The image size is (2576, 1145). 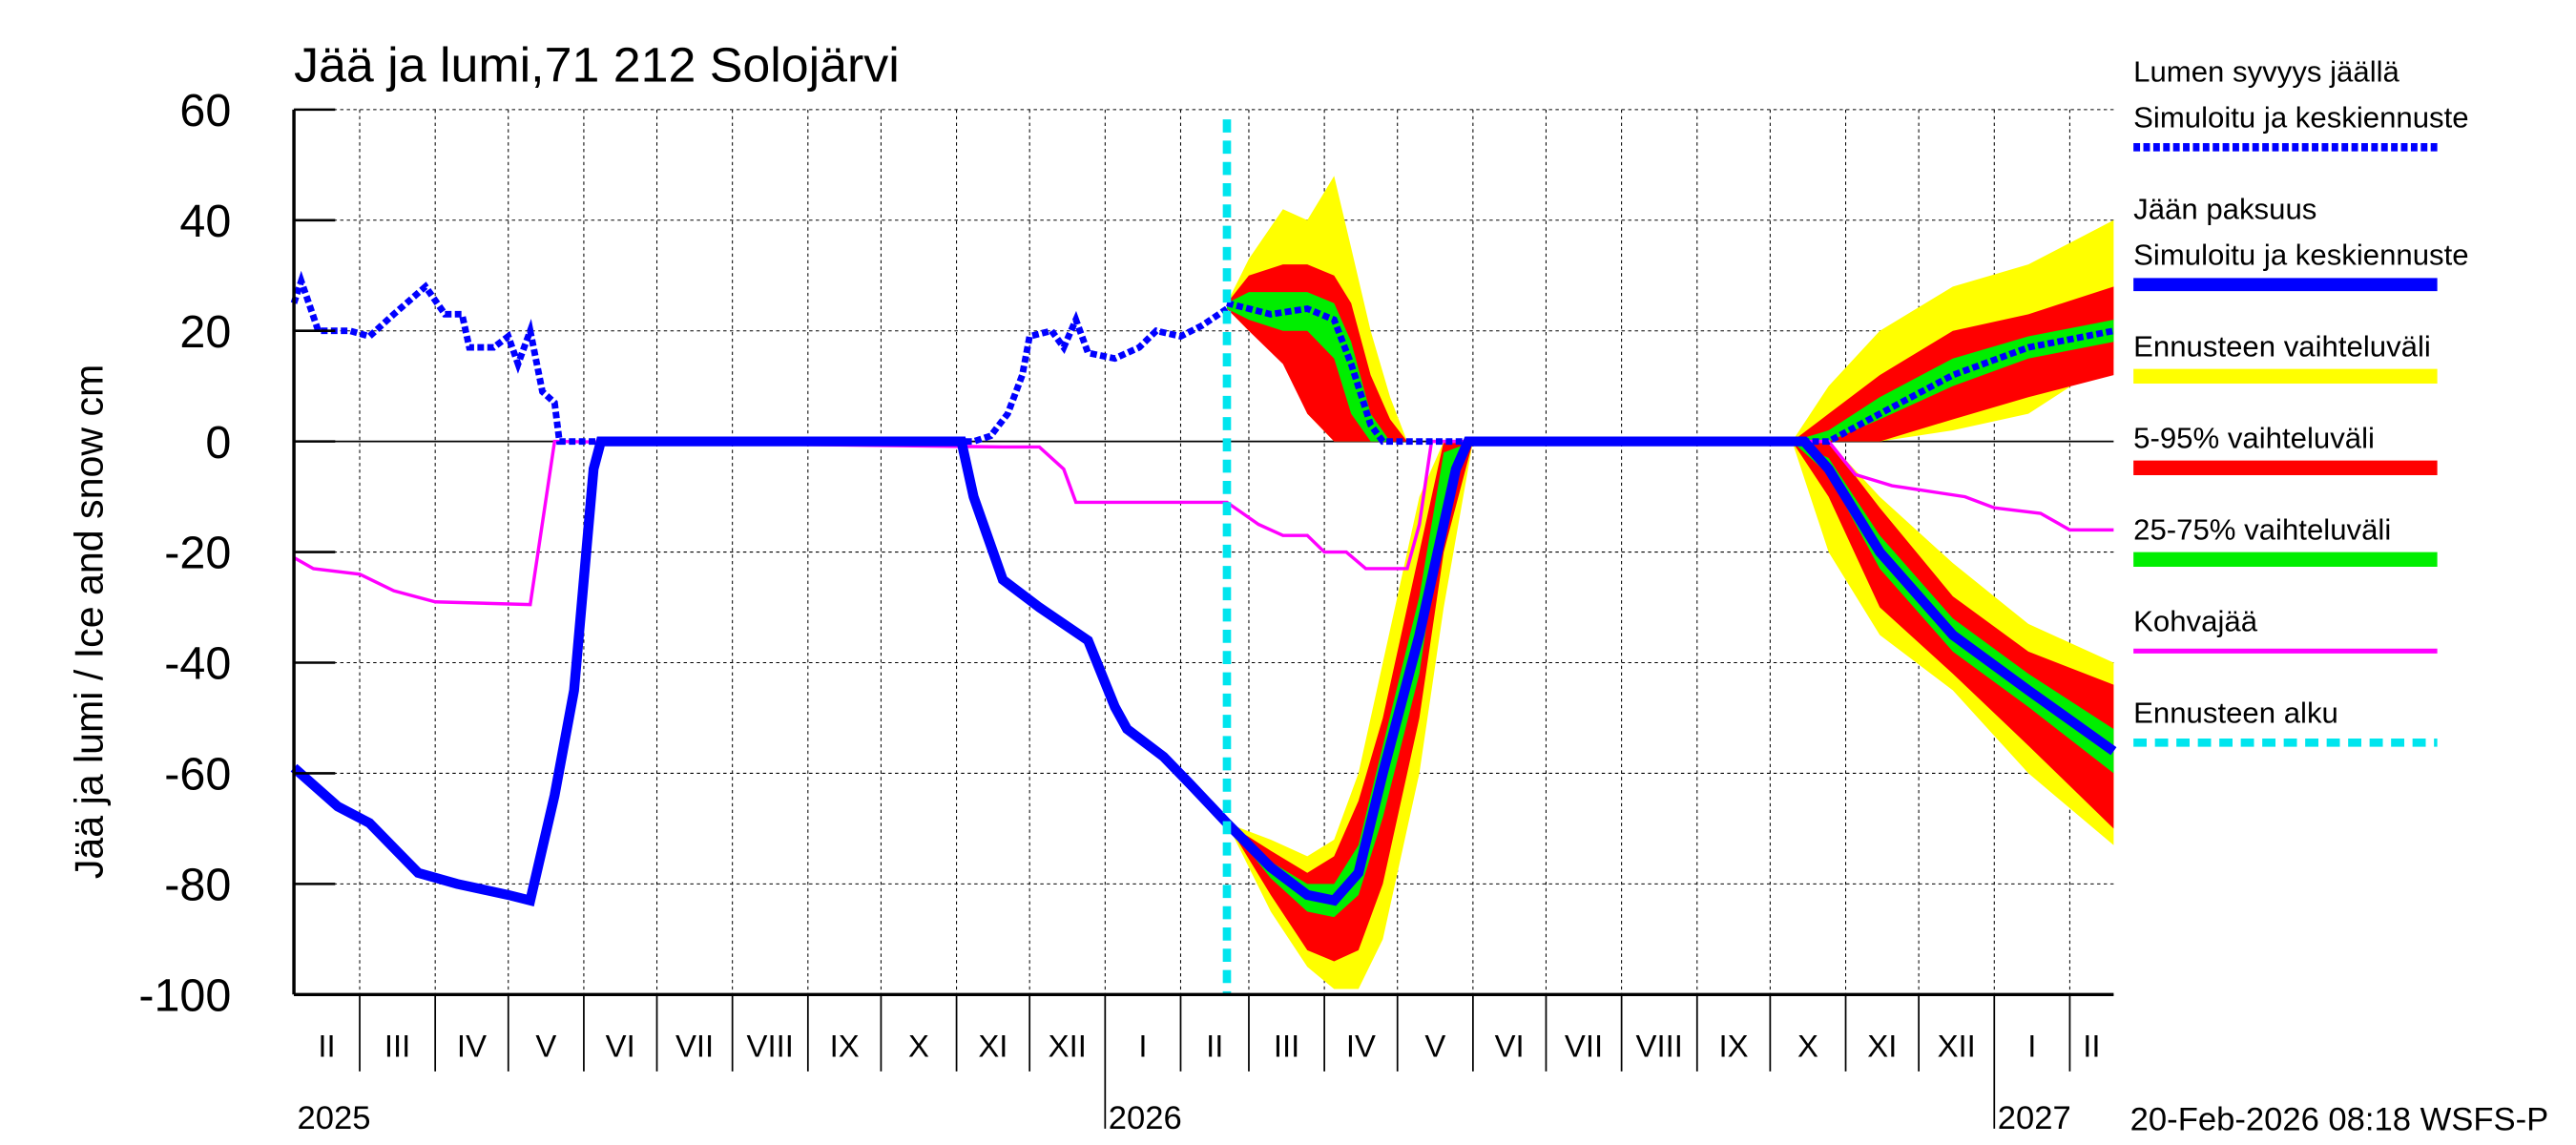 What do you see at coordinates (197, 664) in the screenshot?
I see `y-tick-label: -40` at bounding box center [197, 664].